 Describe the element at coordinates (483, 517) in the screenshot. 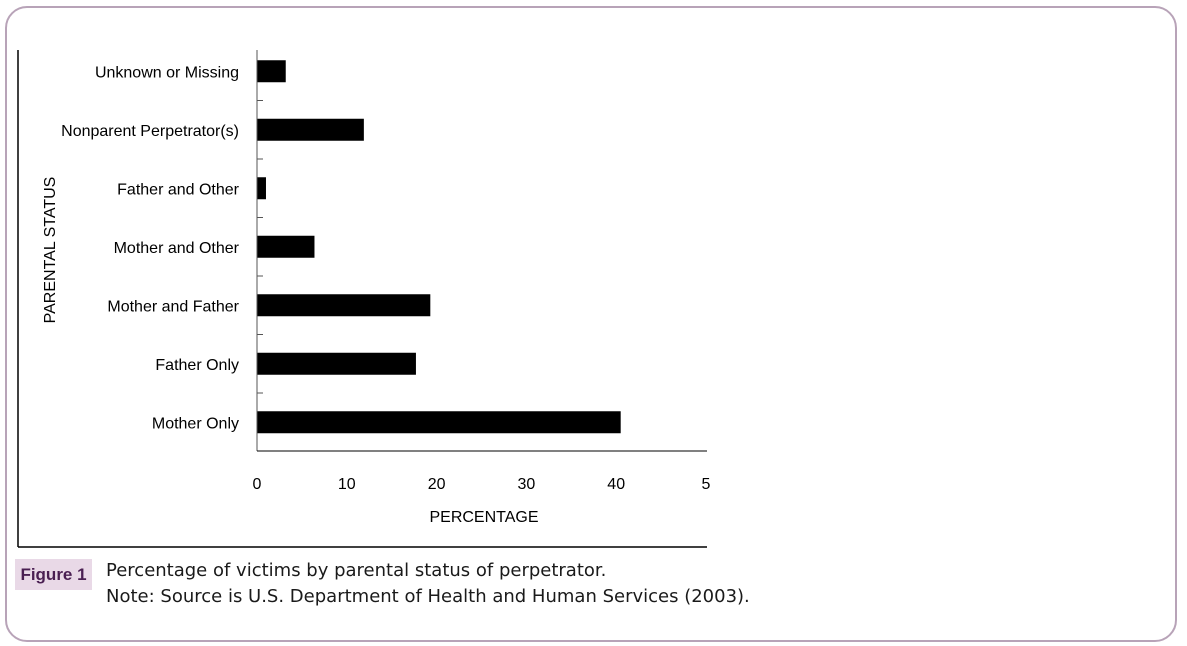

I see `x-axis-title: PERCENTAGE` at that location.